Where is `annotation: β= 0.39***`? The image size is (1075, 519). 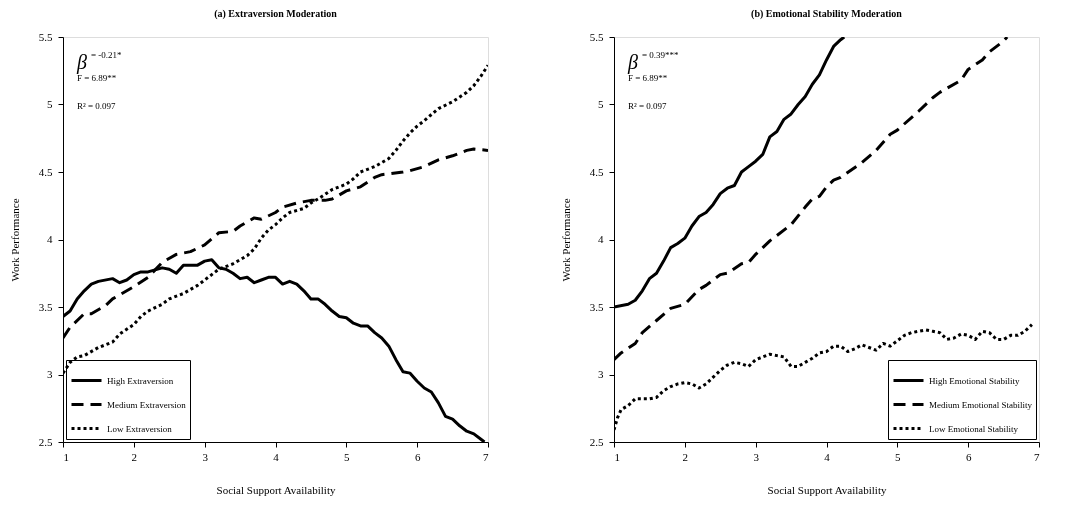
annotation: β= 0.39*** is located at coordinates (653, 62).